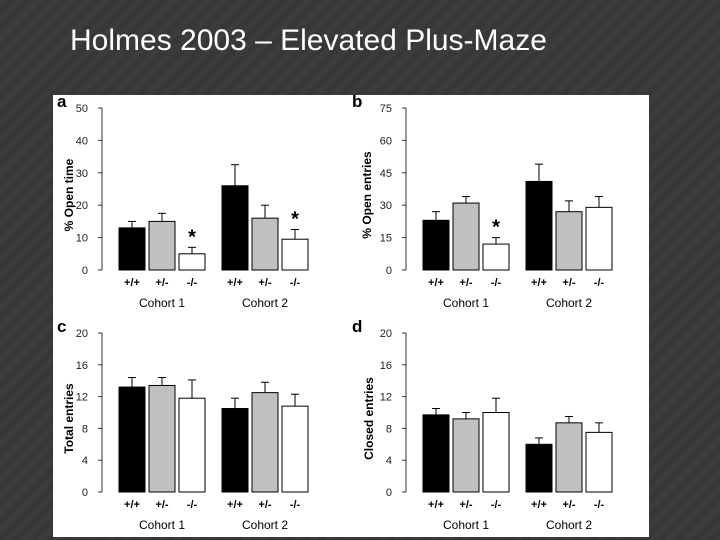 The height and width of the screenshot is (540, 720). I want to click on y-axis-label: Closed entries, so click(369, 418).